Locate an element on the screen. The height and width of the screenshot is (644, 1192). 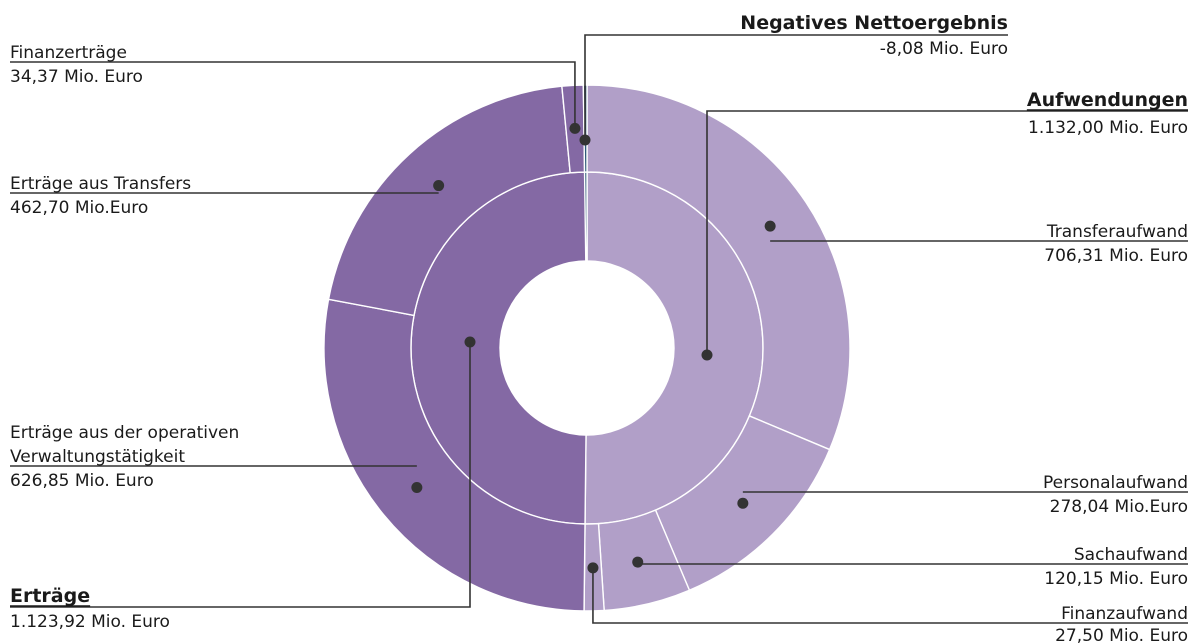
dot-ertraege-operativ is located at coordinates (417, 487).